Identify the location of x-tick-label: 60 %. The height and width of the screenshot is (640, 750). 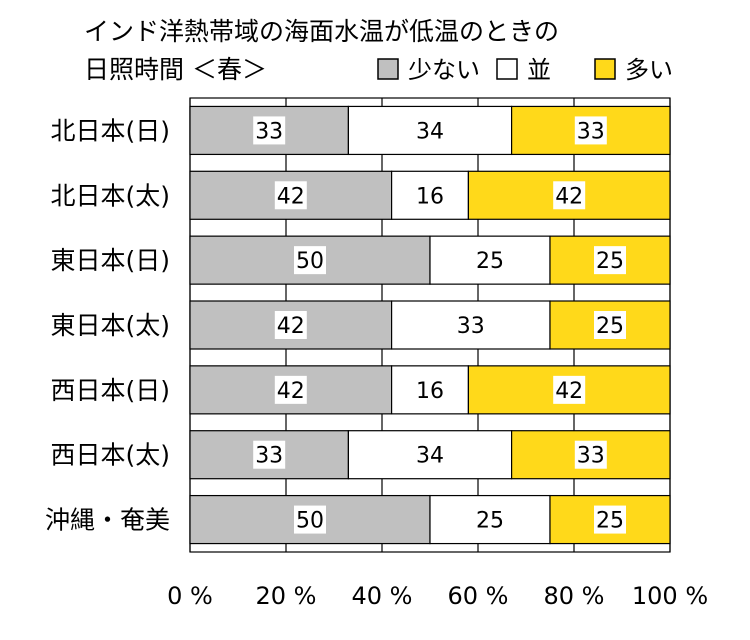
(478, 596).